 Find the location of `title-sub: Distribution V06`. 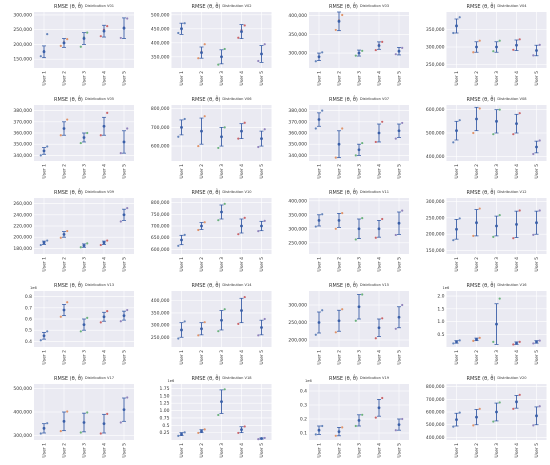

title-sub: Distribution V06 is located at coordinates (237, 99).